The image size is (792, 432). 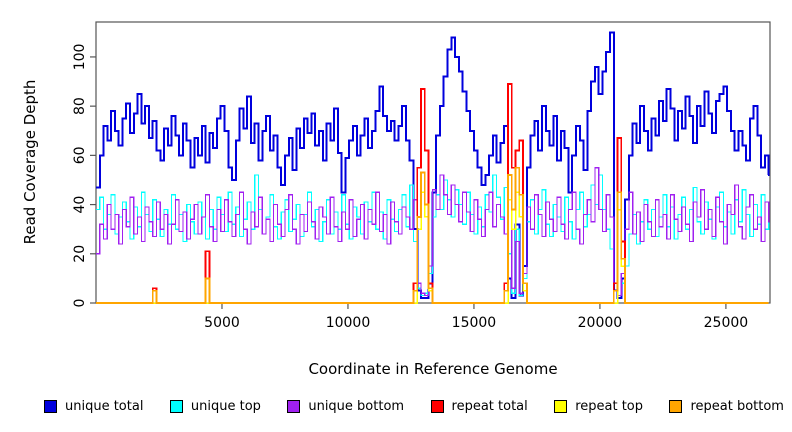 I want to click on y-tick-label: 20, so click(x=80, y=254).